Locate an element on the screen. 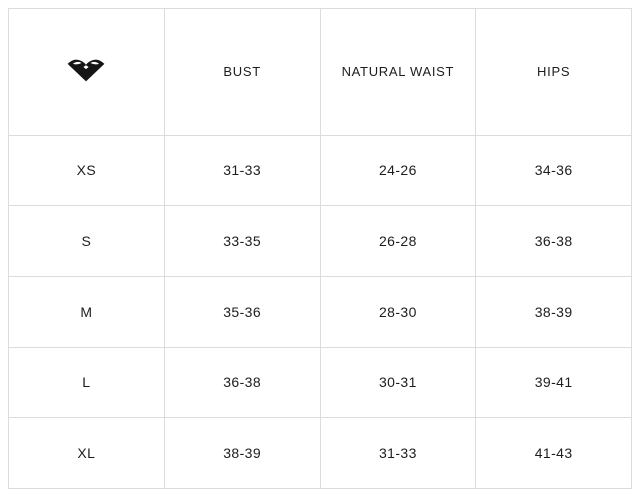  column-header-natural-waist: NATURAL WAIST is located at coordinates (398, 72).